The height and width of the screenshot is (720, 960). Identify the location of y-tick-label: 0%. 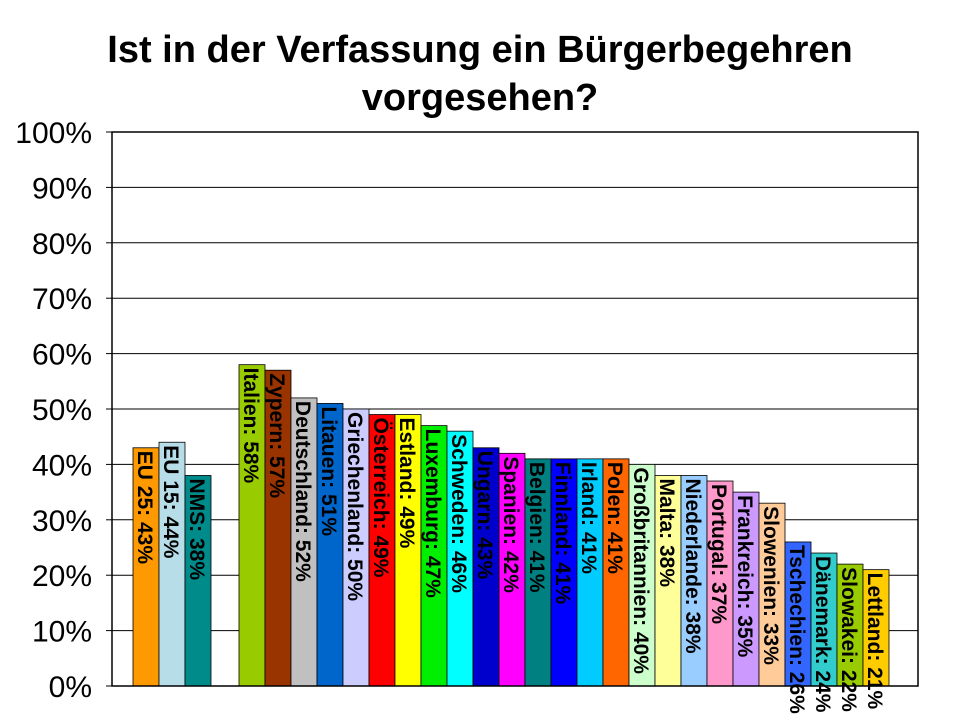
(70, 687).